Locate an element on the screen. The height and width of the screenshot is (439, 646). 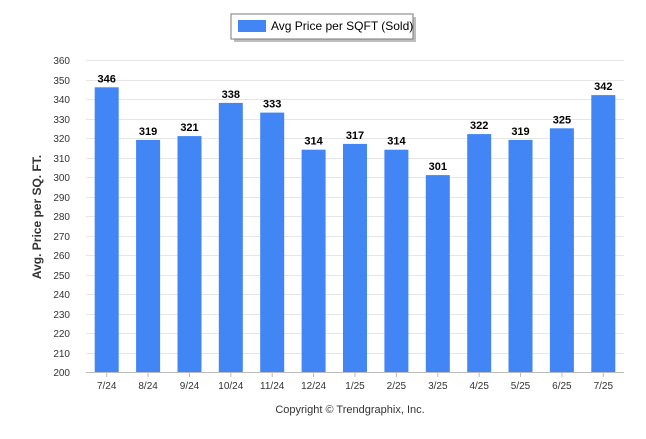
x-tick-label: 7/24 is located at coordinates (107, 386).